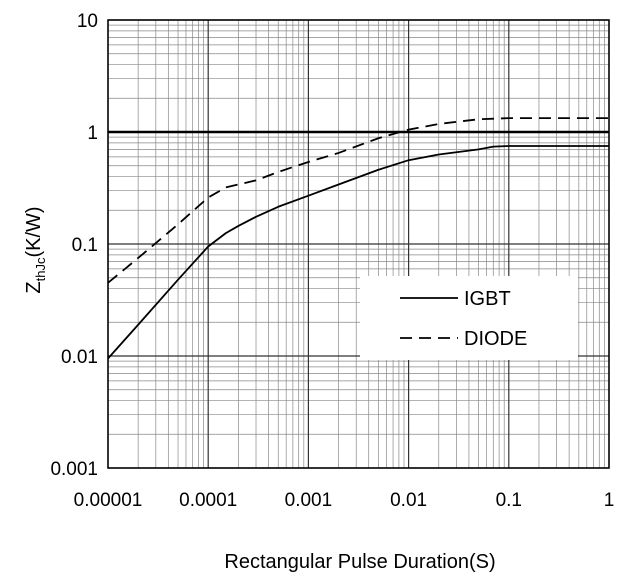 The image size is (620, 579). Describe the element at coordinates (495, 339) in the screenshot. I see `legend-label-diode: DIODE` at that location.